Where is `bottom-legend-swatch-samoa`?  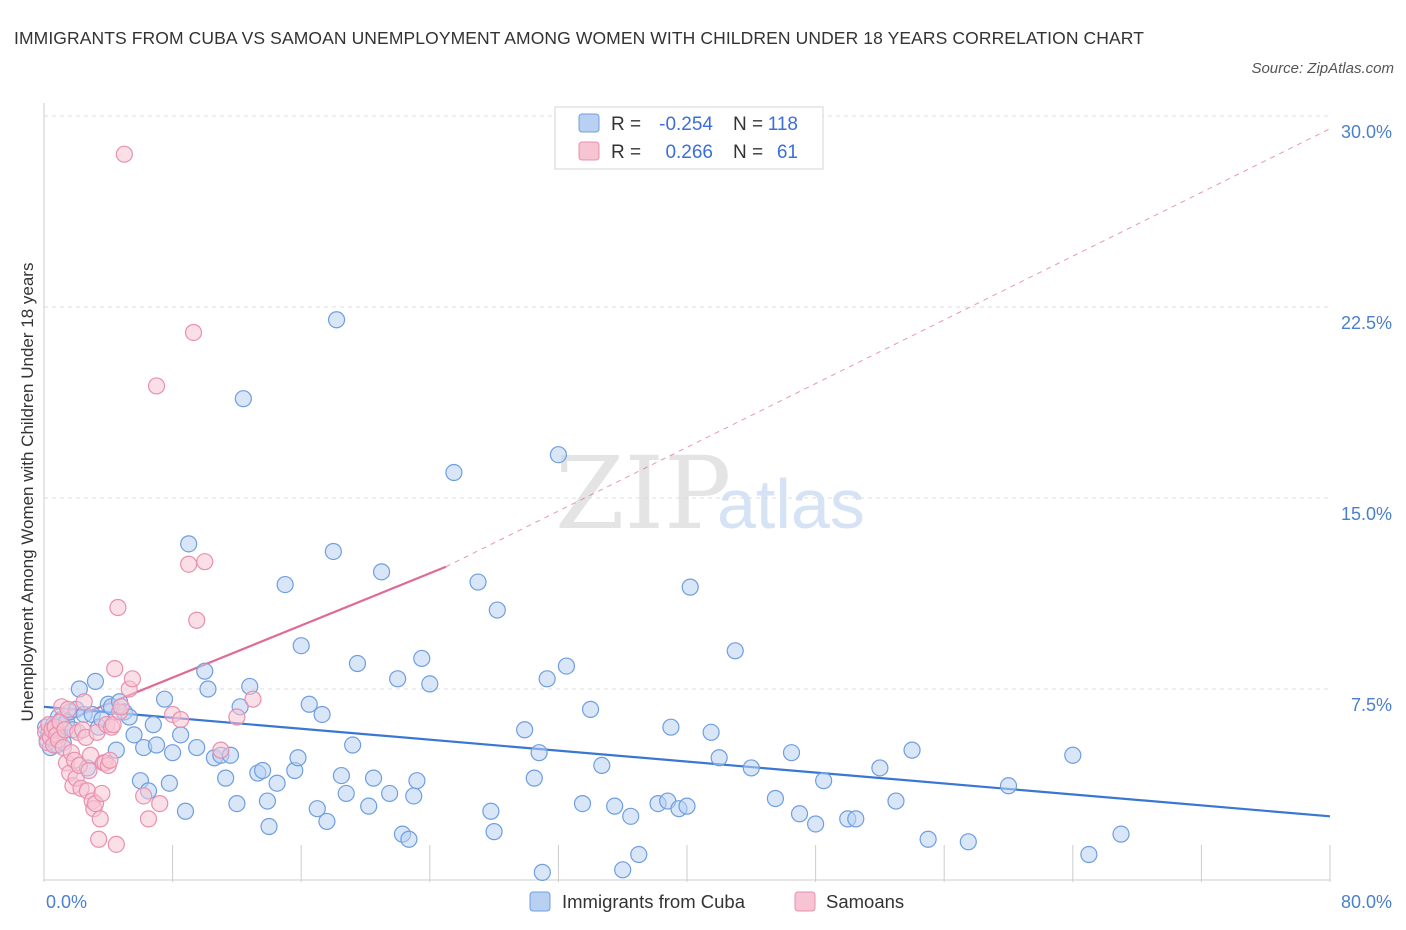 bottom-legend-swatch-samoa is located at coordinates (805, 901).